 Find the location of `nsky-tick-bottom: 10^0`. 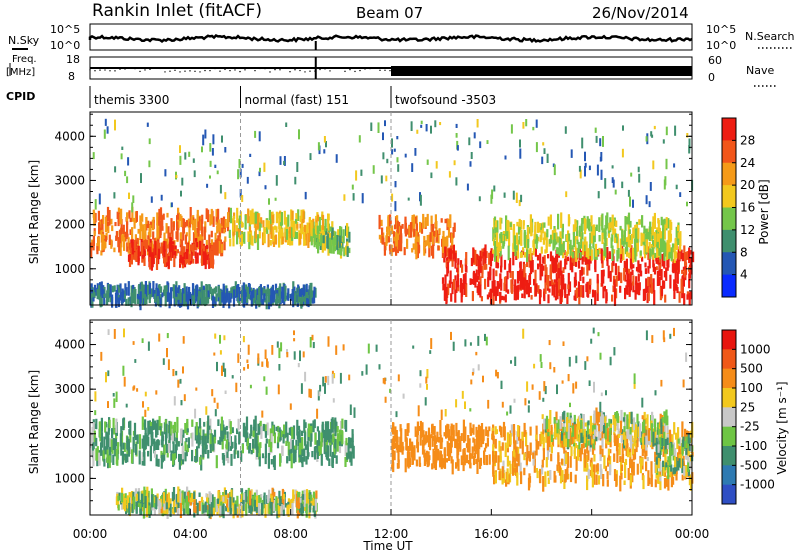

nsky-tick-bottom: 10^0 is located at coordinates (65, 45).